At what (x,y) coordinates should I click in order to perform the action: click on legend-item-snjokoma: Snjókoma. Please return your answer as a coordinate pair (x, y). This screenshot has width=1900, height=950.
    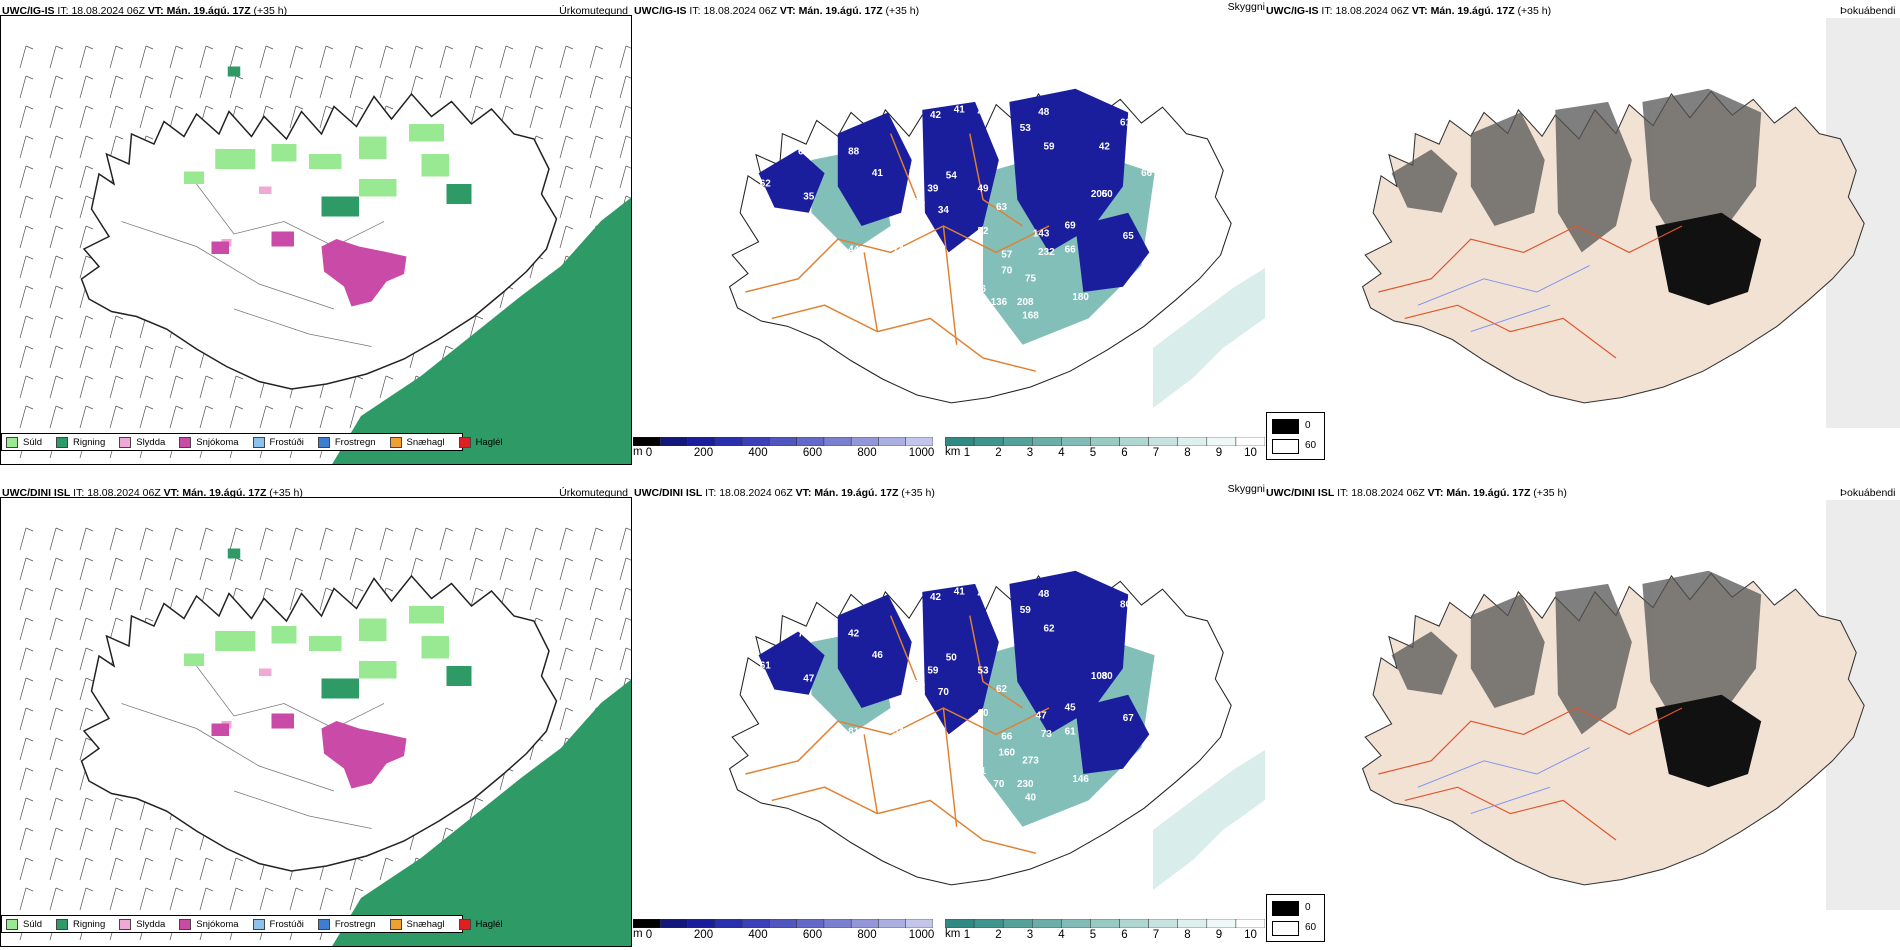
    Looking at the image, I should click on (209, 442).